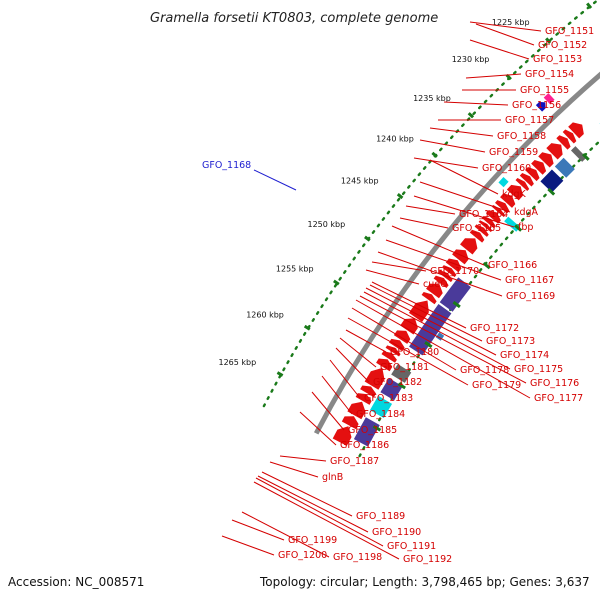 Image resolution: width=600 pixels, height=600 pixels. Describe the element at coordinates (540, 106) in the screenshot. I see `gene-arrow-outer` at that location.